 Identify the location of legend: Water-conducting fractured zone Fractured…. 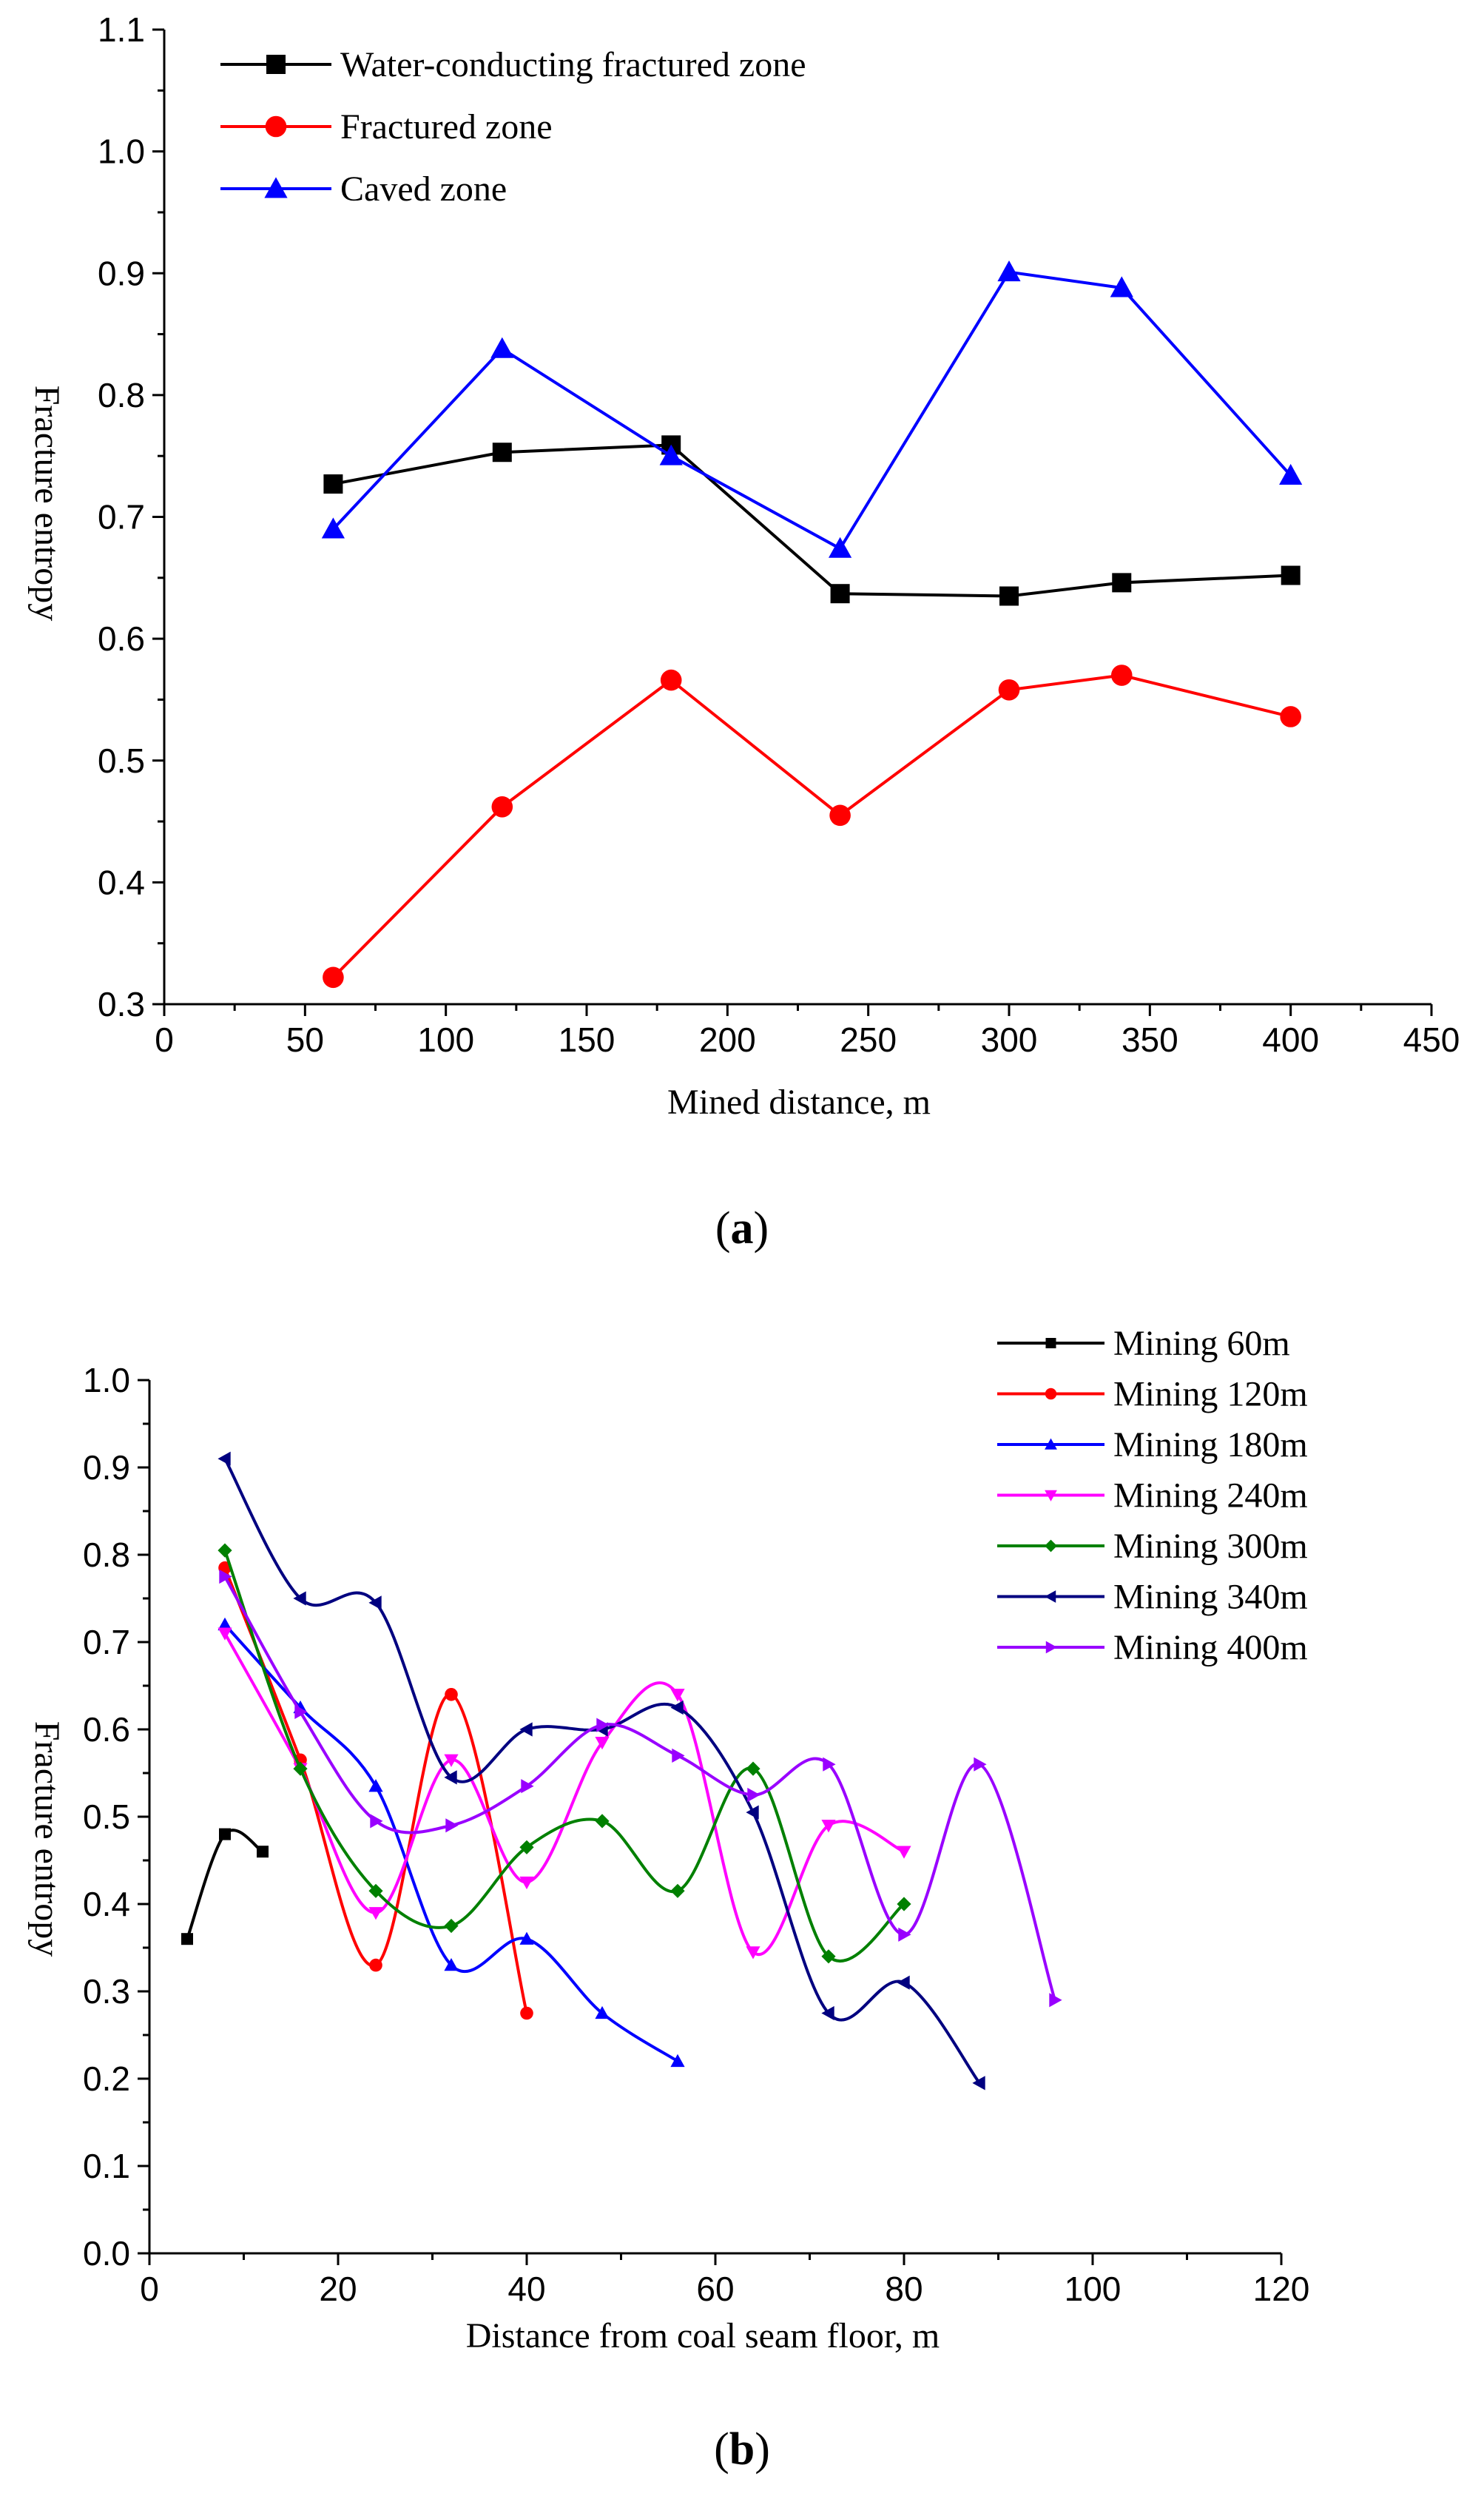
(513, 127).